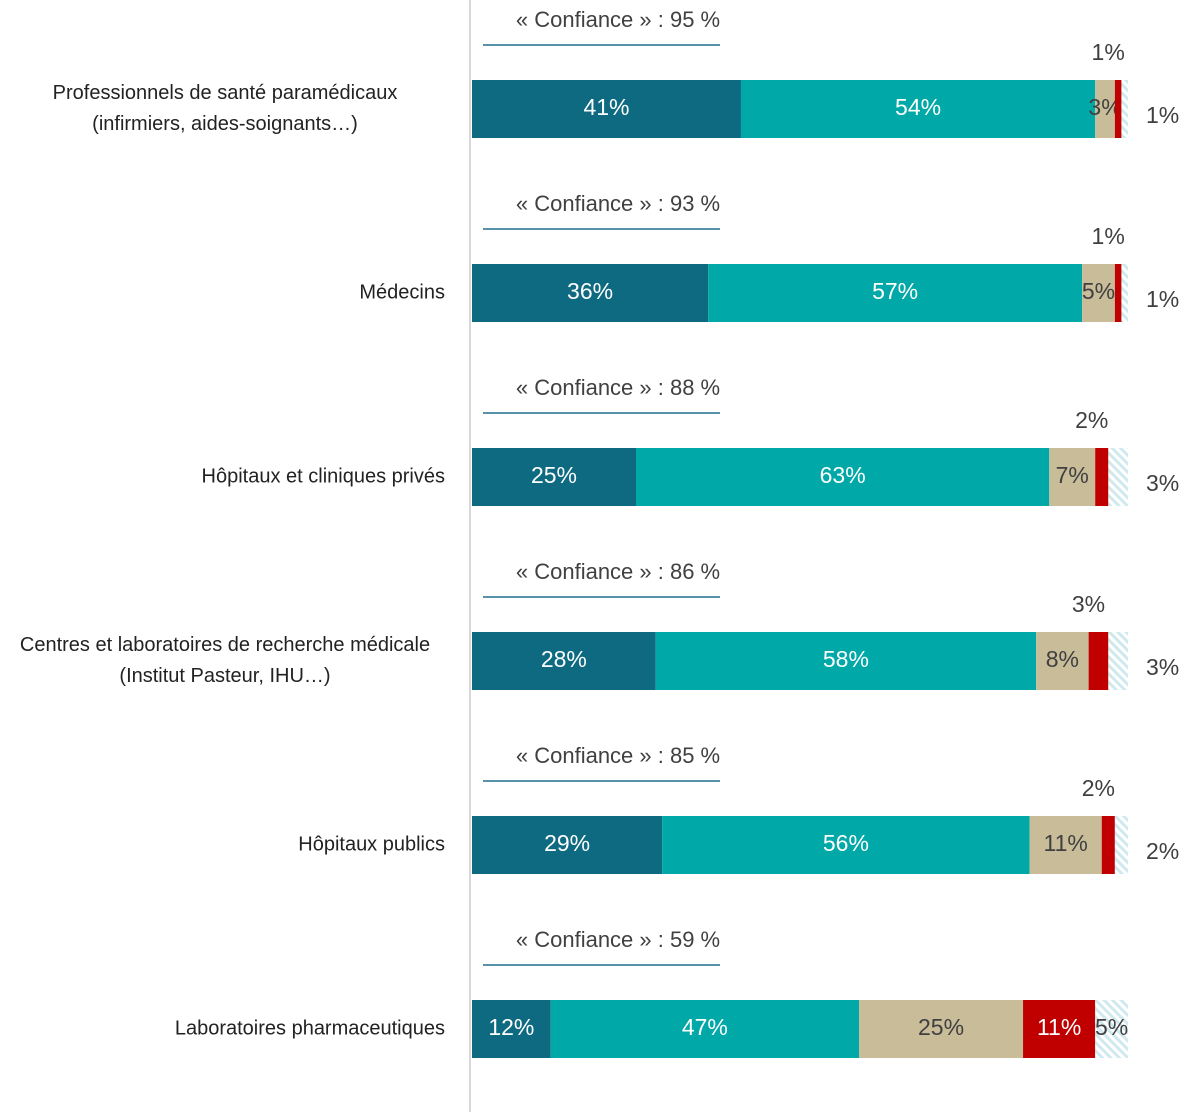 The image size is (1200, 1112). What do you see at coordinates (618, 19) in the screenshot?
I see `annotation: « Confiance » : 95 %` at bounding box center [618, 19].